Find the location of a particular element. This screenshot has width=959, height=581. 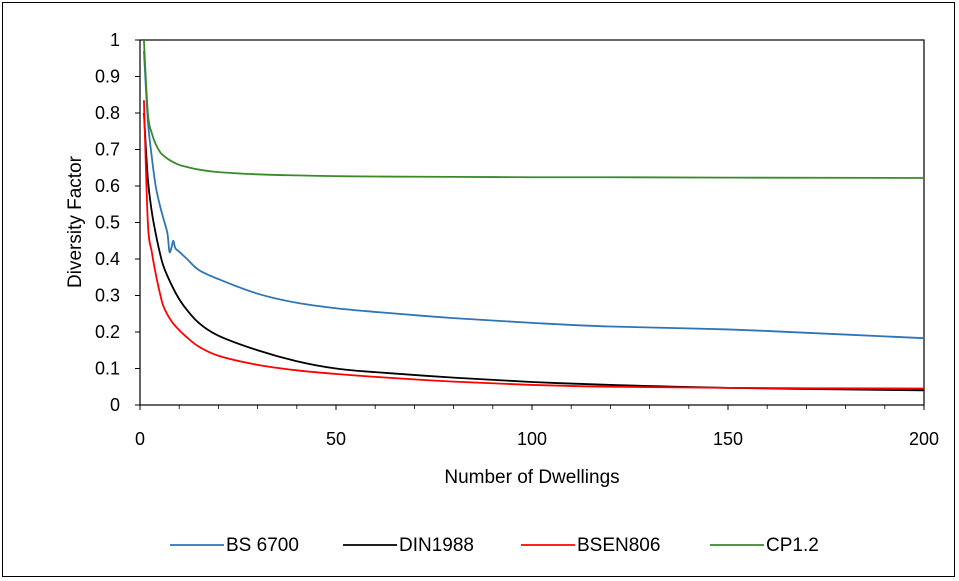

y-tick-label: 0.5 is located at coordinates (107, 223).